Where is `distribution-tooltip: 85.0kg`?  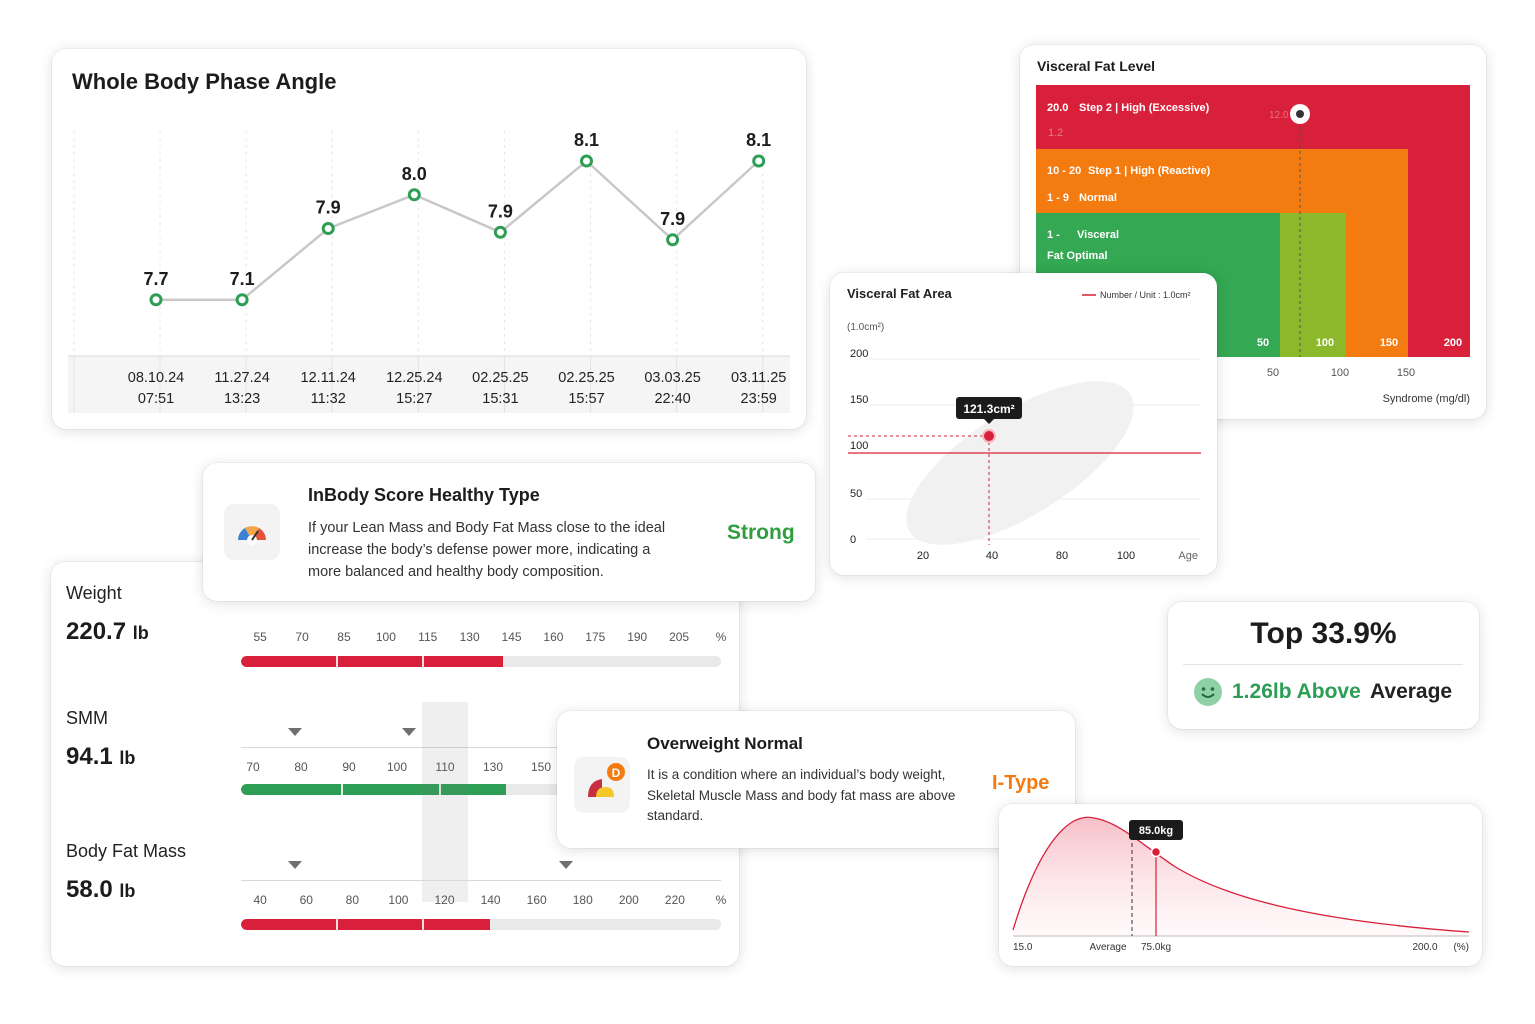 distribution-tooltip: 85.0kg is located at coordinates (1156, 831).